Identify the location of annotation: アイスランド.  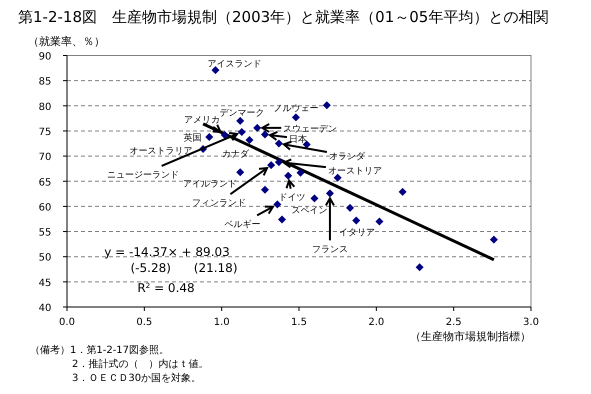
(234, 65).